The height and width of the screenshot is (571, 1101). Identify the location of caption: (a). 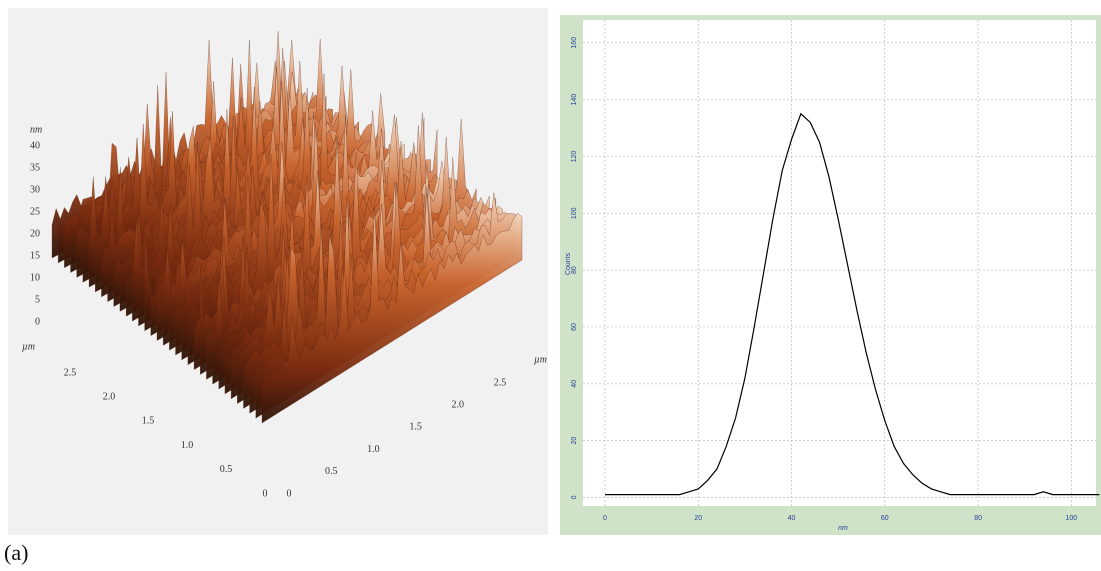
(16, 552).